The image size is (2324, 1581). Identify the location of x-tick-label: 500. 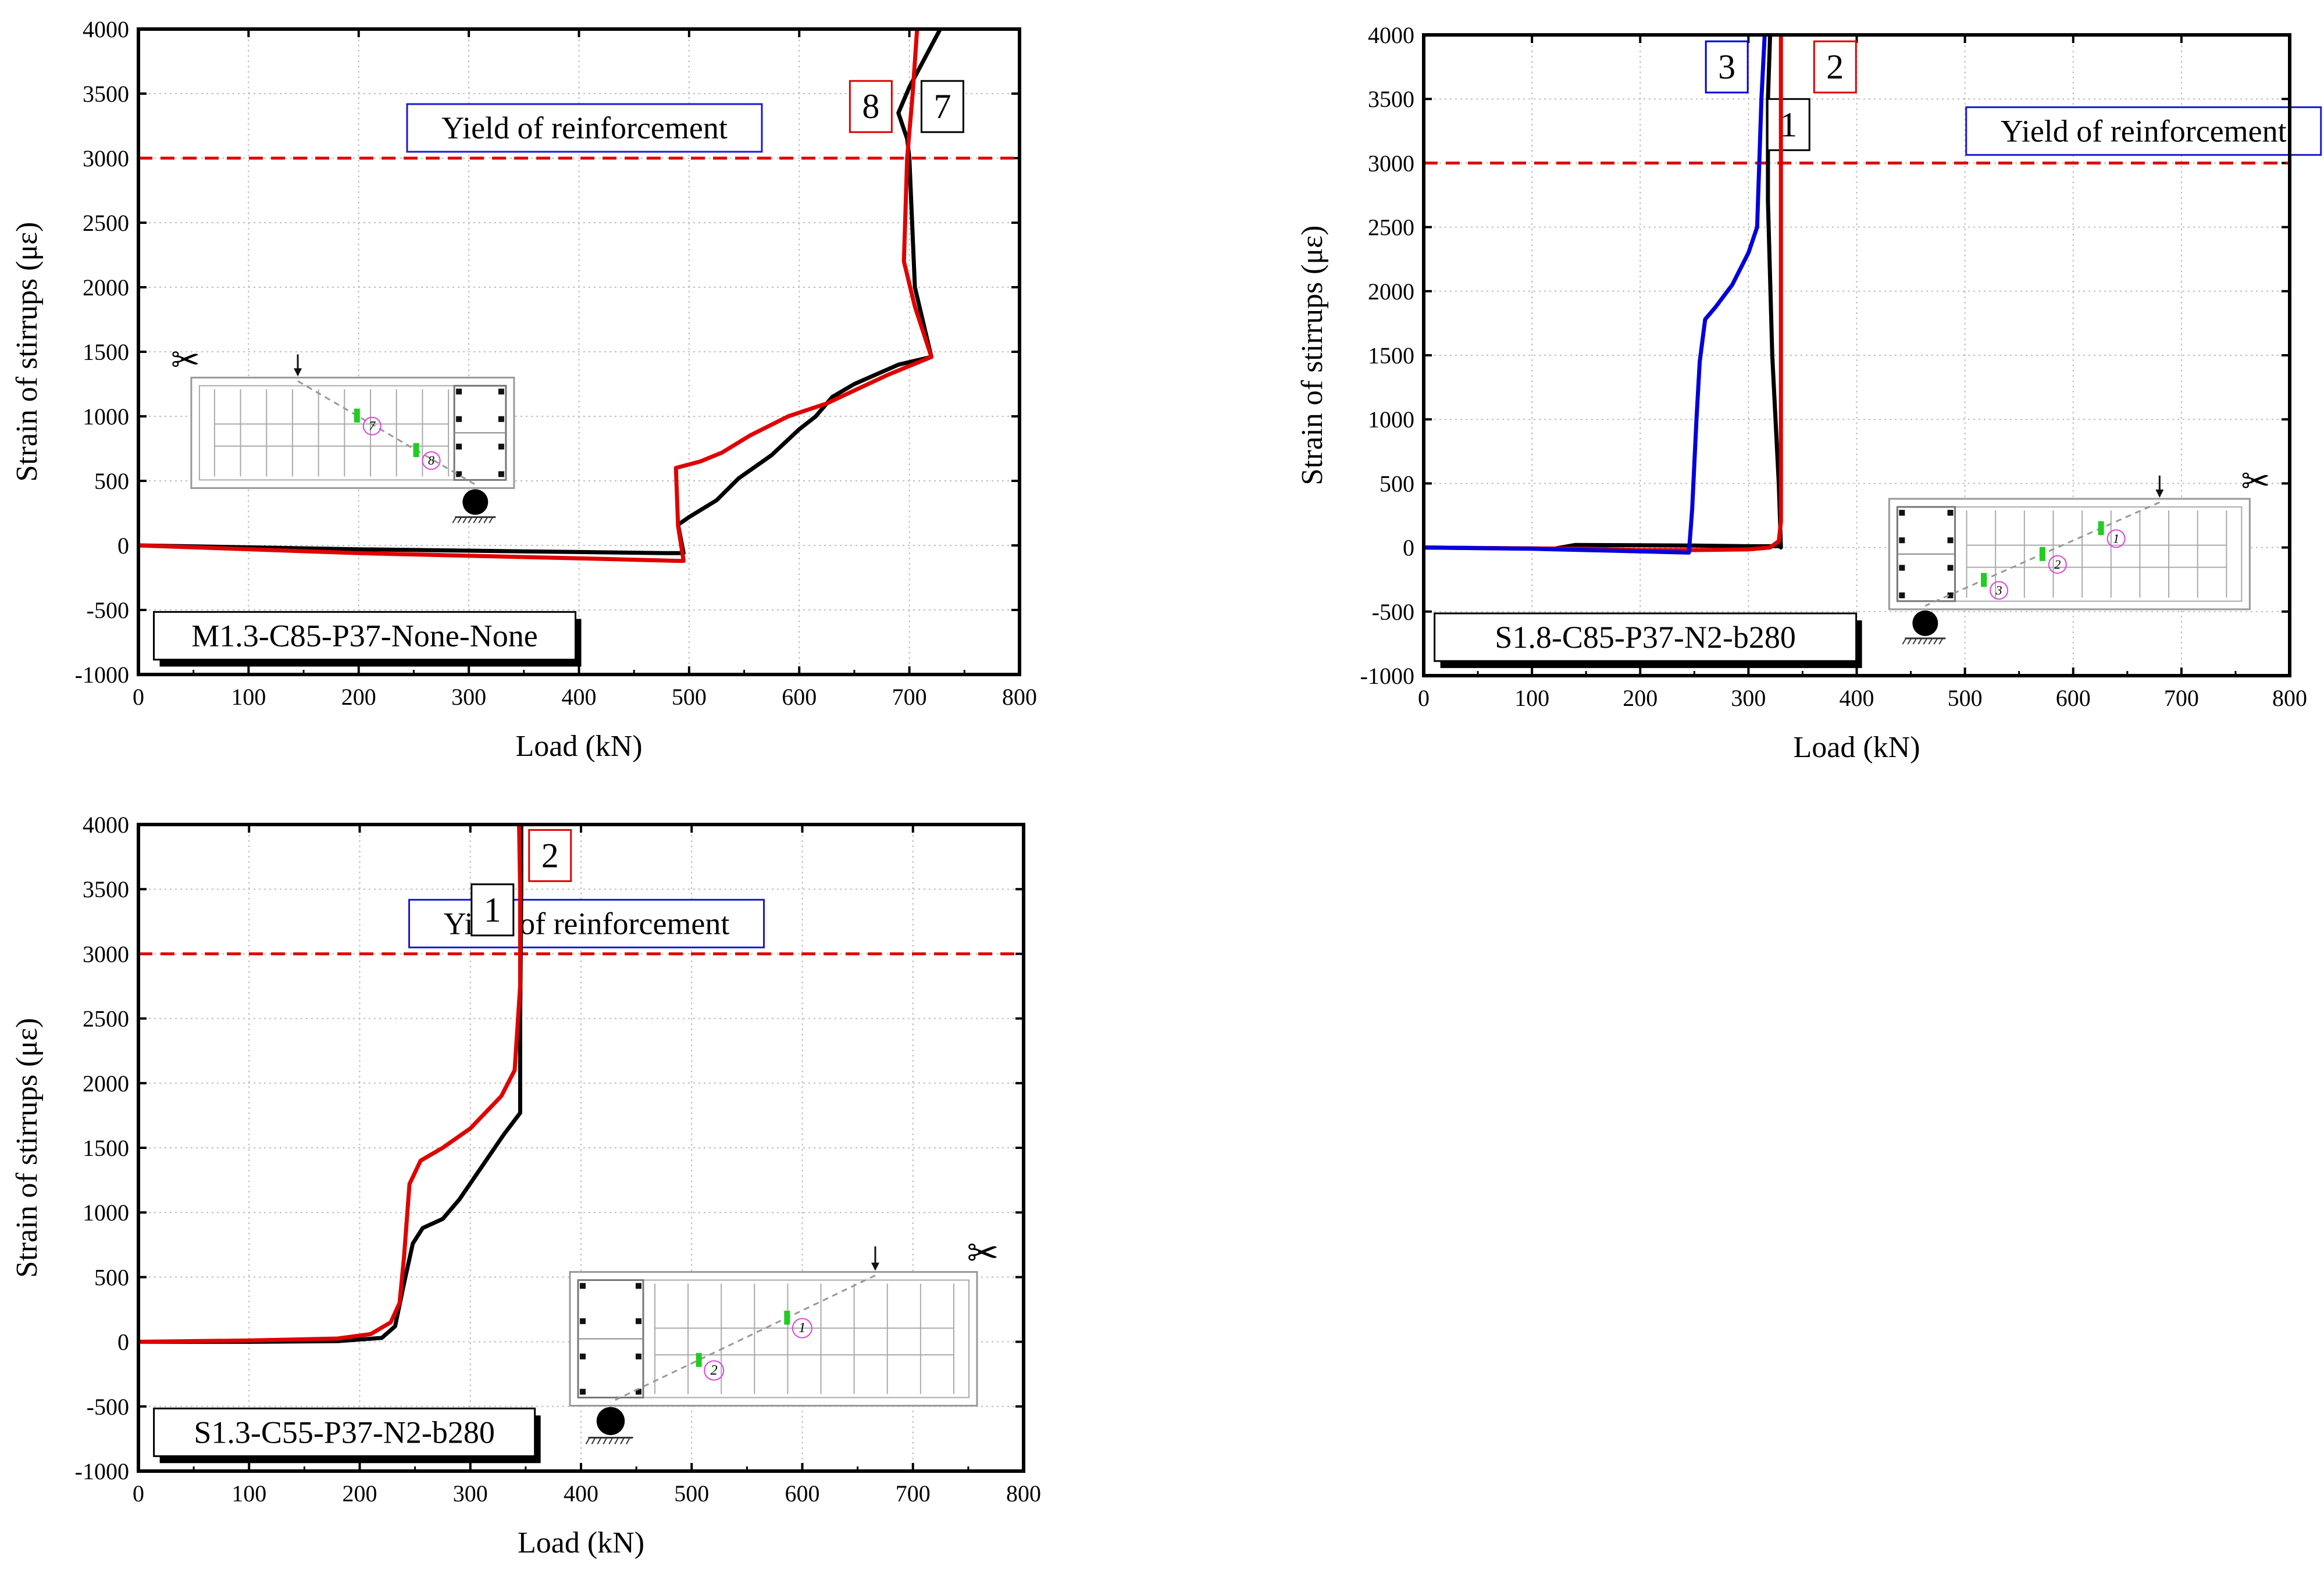
(691, 1493).